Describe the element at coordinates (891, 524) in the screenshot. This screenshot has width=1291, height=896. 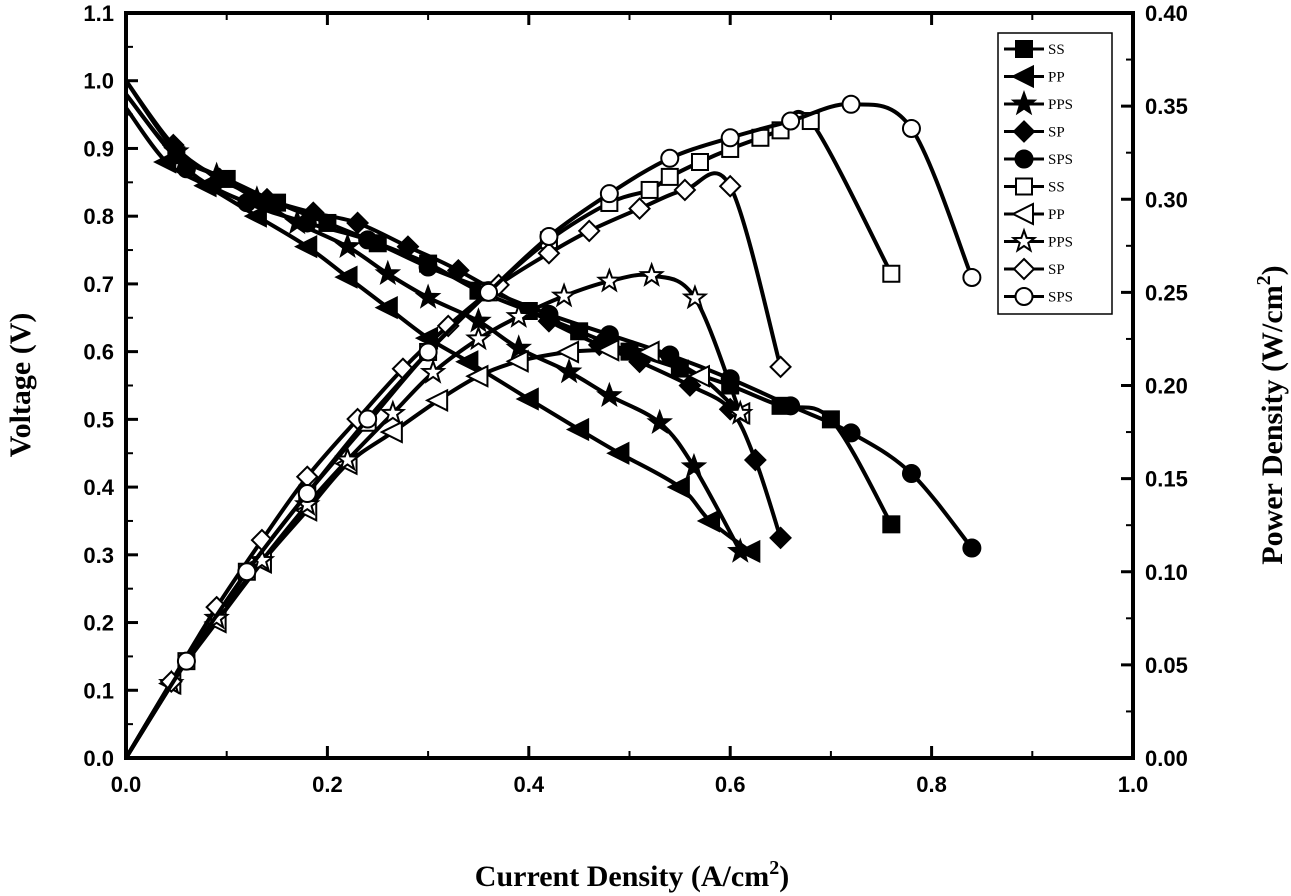
I see `data-point-ss-voltage` at that location.